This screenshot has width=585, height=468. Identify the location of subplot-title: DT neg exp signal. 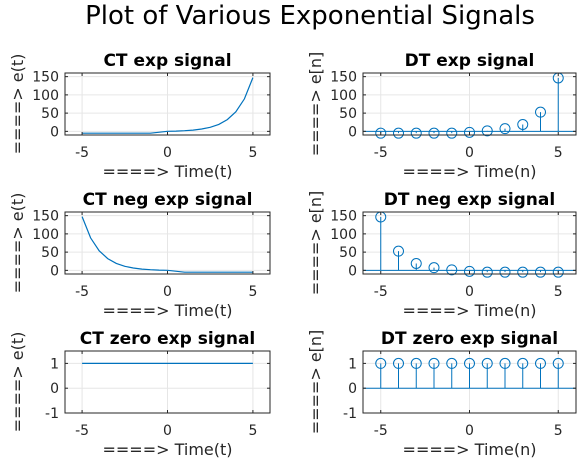
(469, 200).